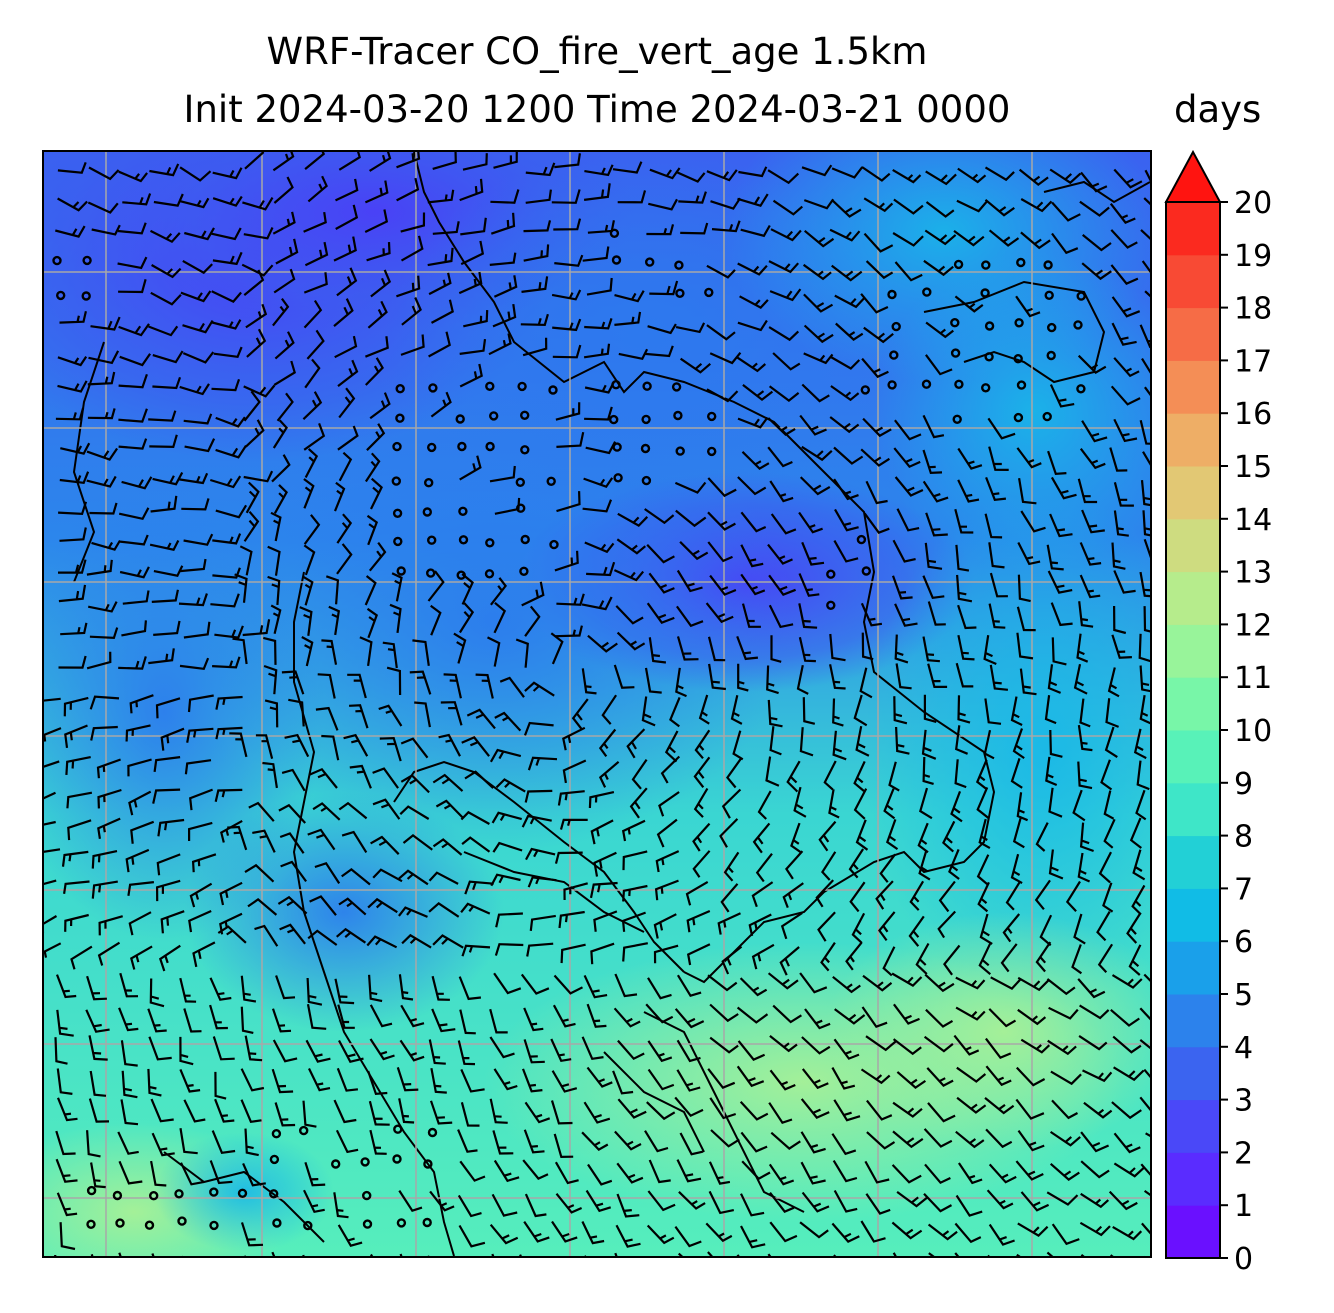 The image size is (1334, 1313). What do you see at coordinates (1193, 176) in the screenshot?
I see `colorbar-extend-arrow` at bounding box center [1193, 176].